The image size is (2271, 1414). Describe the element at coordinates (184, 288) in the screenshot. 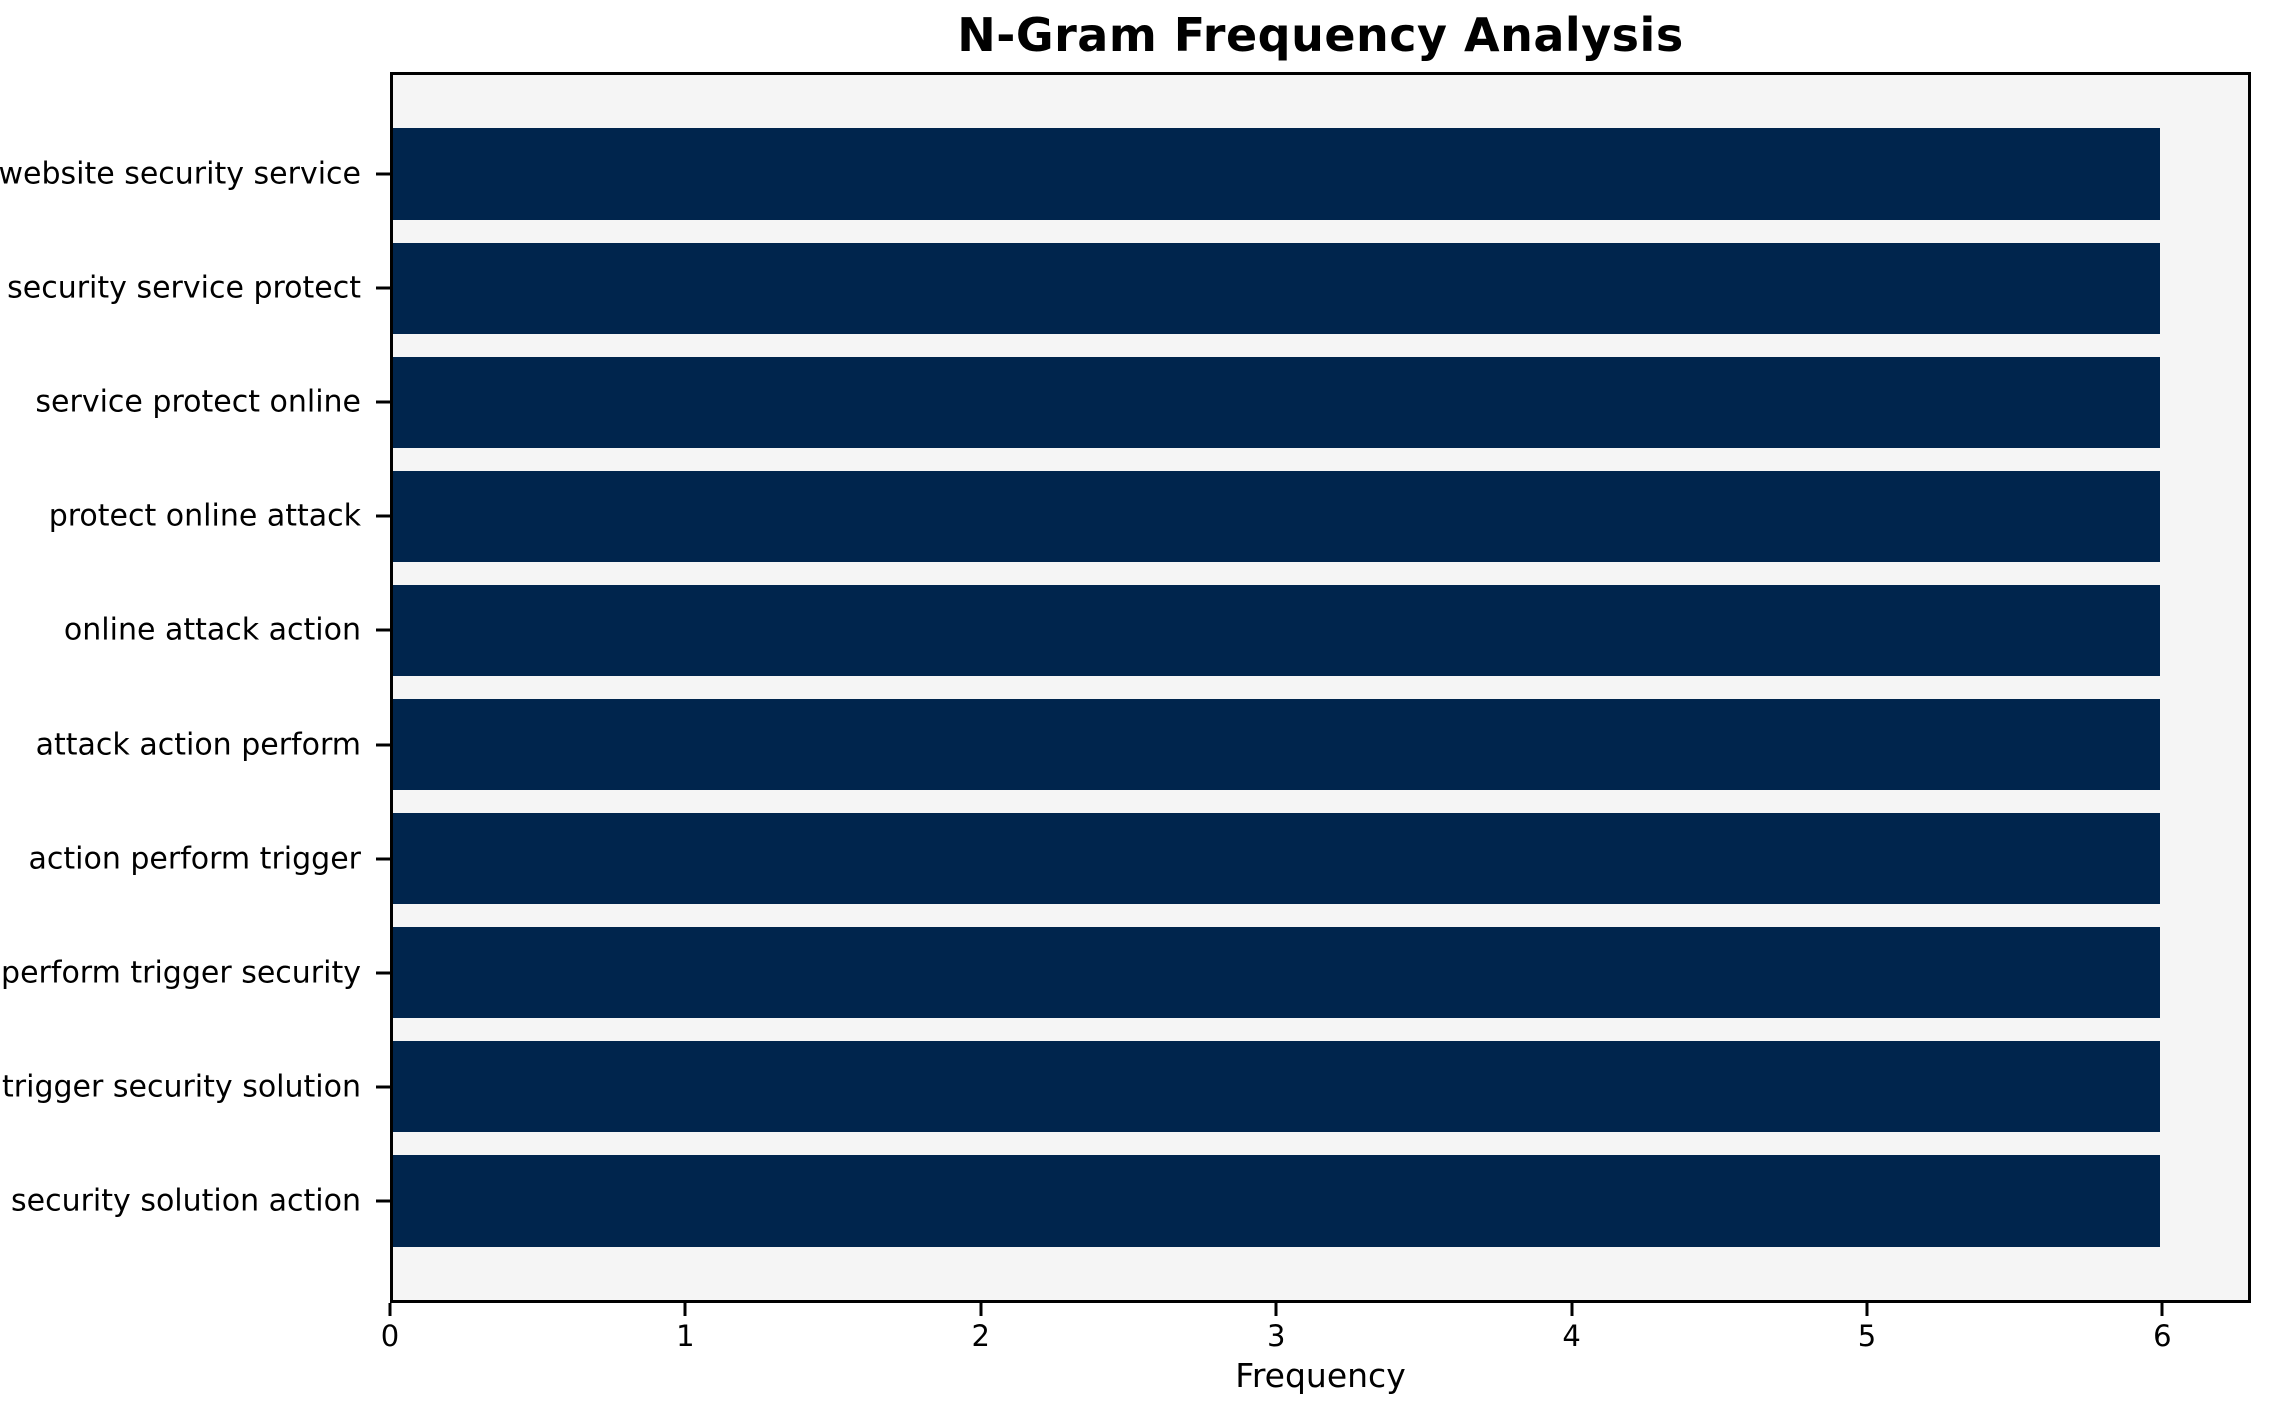

I see `y-axis-label: security service protect` at that location.